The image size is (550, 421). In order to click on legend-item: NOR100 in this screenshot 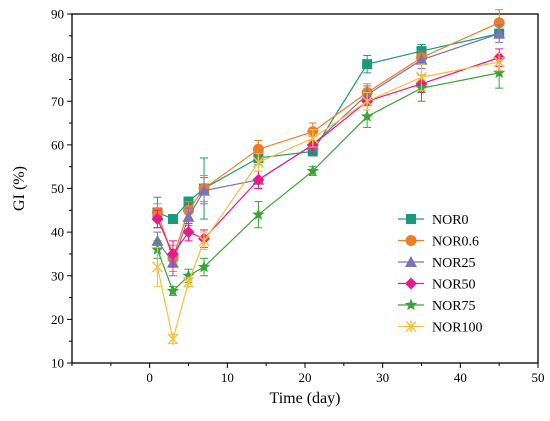, I will do `click(440, 328)`.